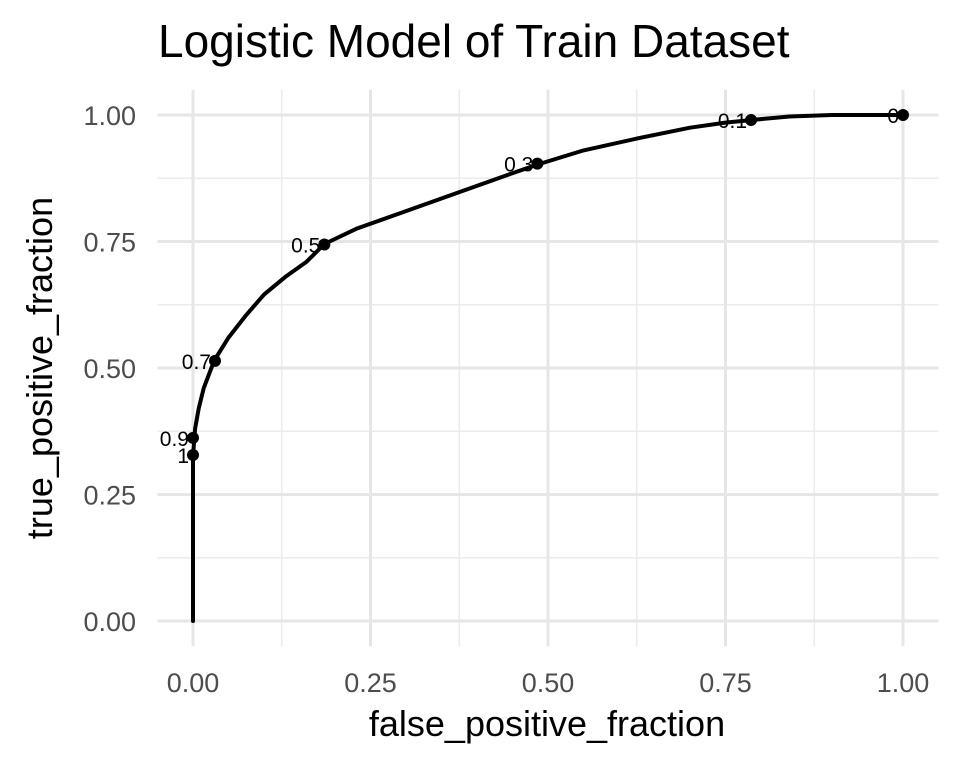  Describe the element at coordinates (518, 165) in the screenshot. I see `cutoff-label: 0.3` at that location.